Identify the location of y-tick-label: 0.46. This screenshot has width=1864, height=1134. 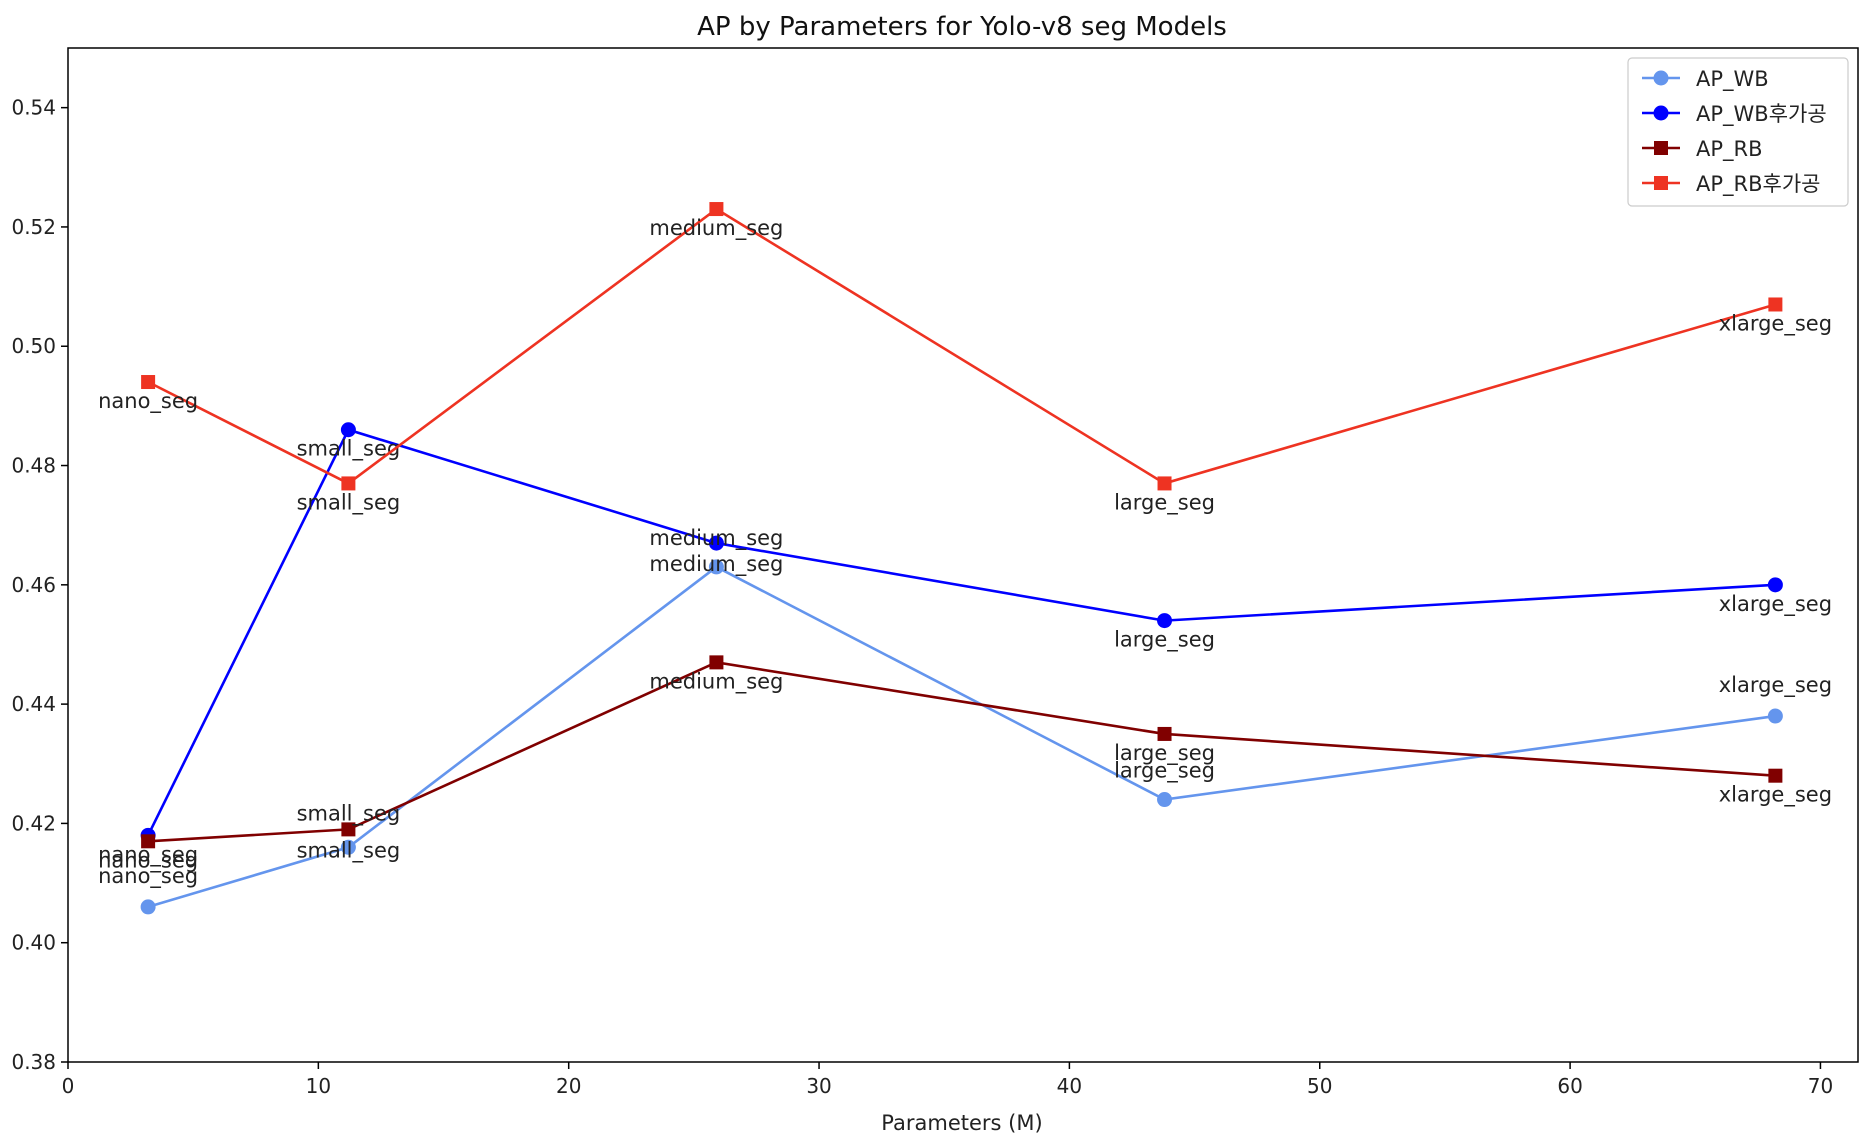
(33, 585).